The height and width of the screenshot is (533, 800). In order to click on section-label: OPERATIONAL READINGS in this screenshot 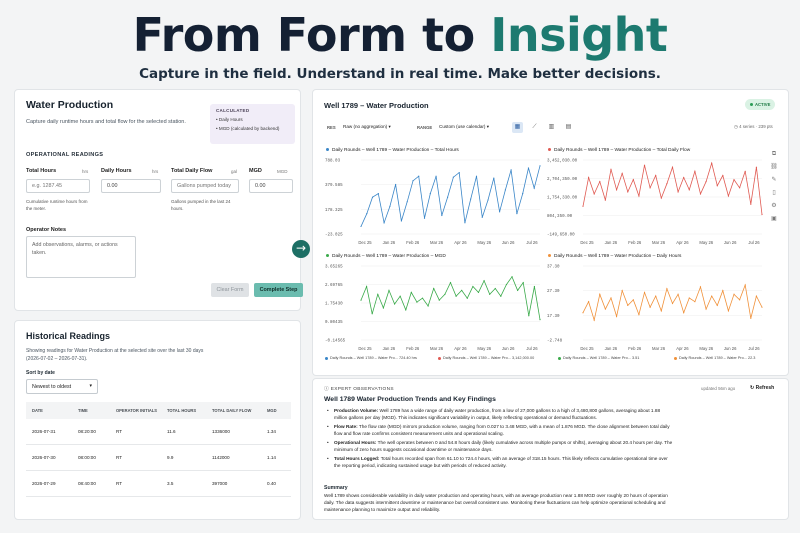, I will do `click(65, 155)`.